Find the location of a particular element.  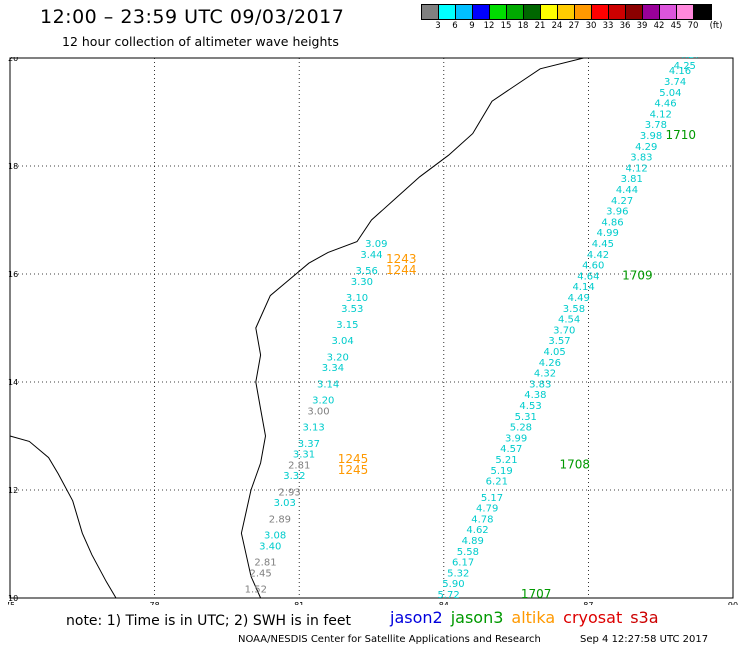

satellite-legend-item: cryosat is located at coordinates (593, 617).